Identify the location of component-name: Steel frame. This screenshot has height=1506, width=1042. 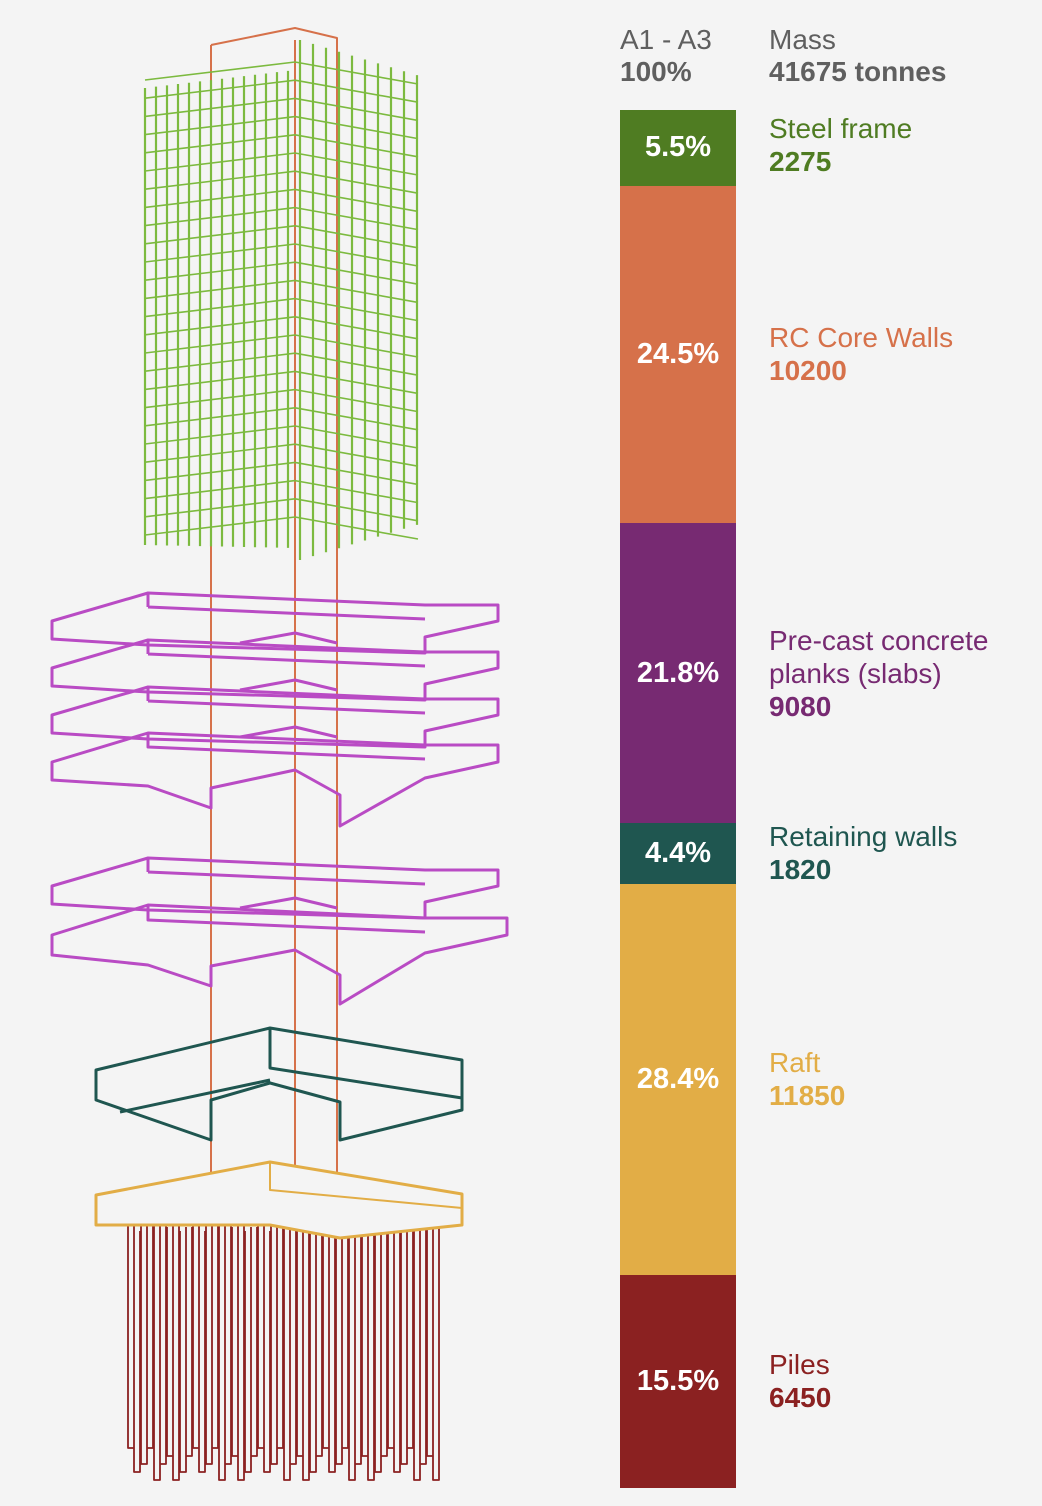
(841, 128).